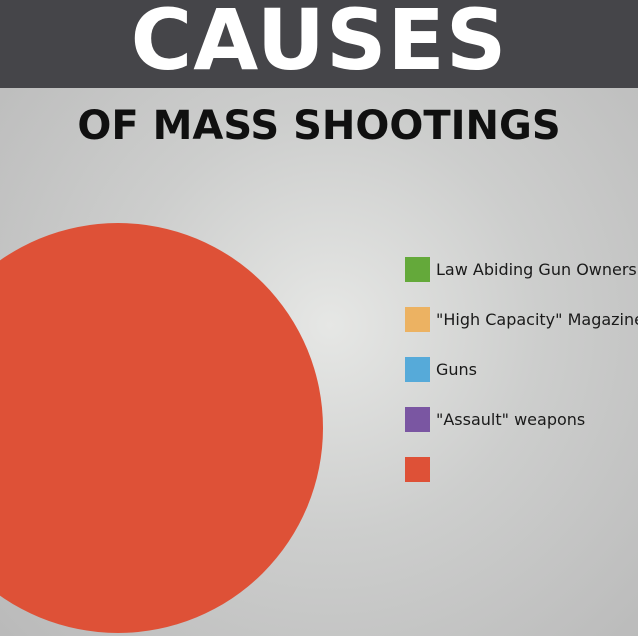 The width and height of the screenshot is (638, 636). Describe the element at coordinates (319, 126) in the screenshot. I see `chart-subtitle: OF MASS SHOOTINGS` at that location.